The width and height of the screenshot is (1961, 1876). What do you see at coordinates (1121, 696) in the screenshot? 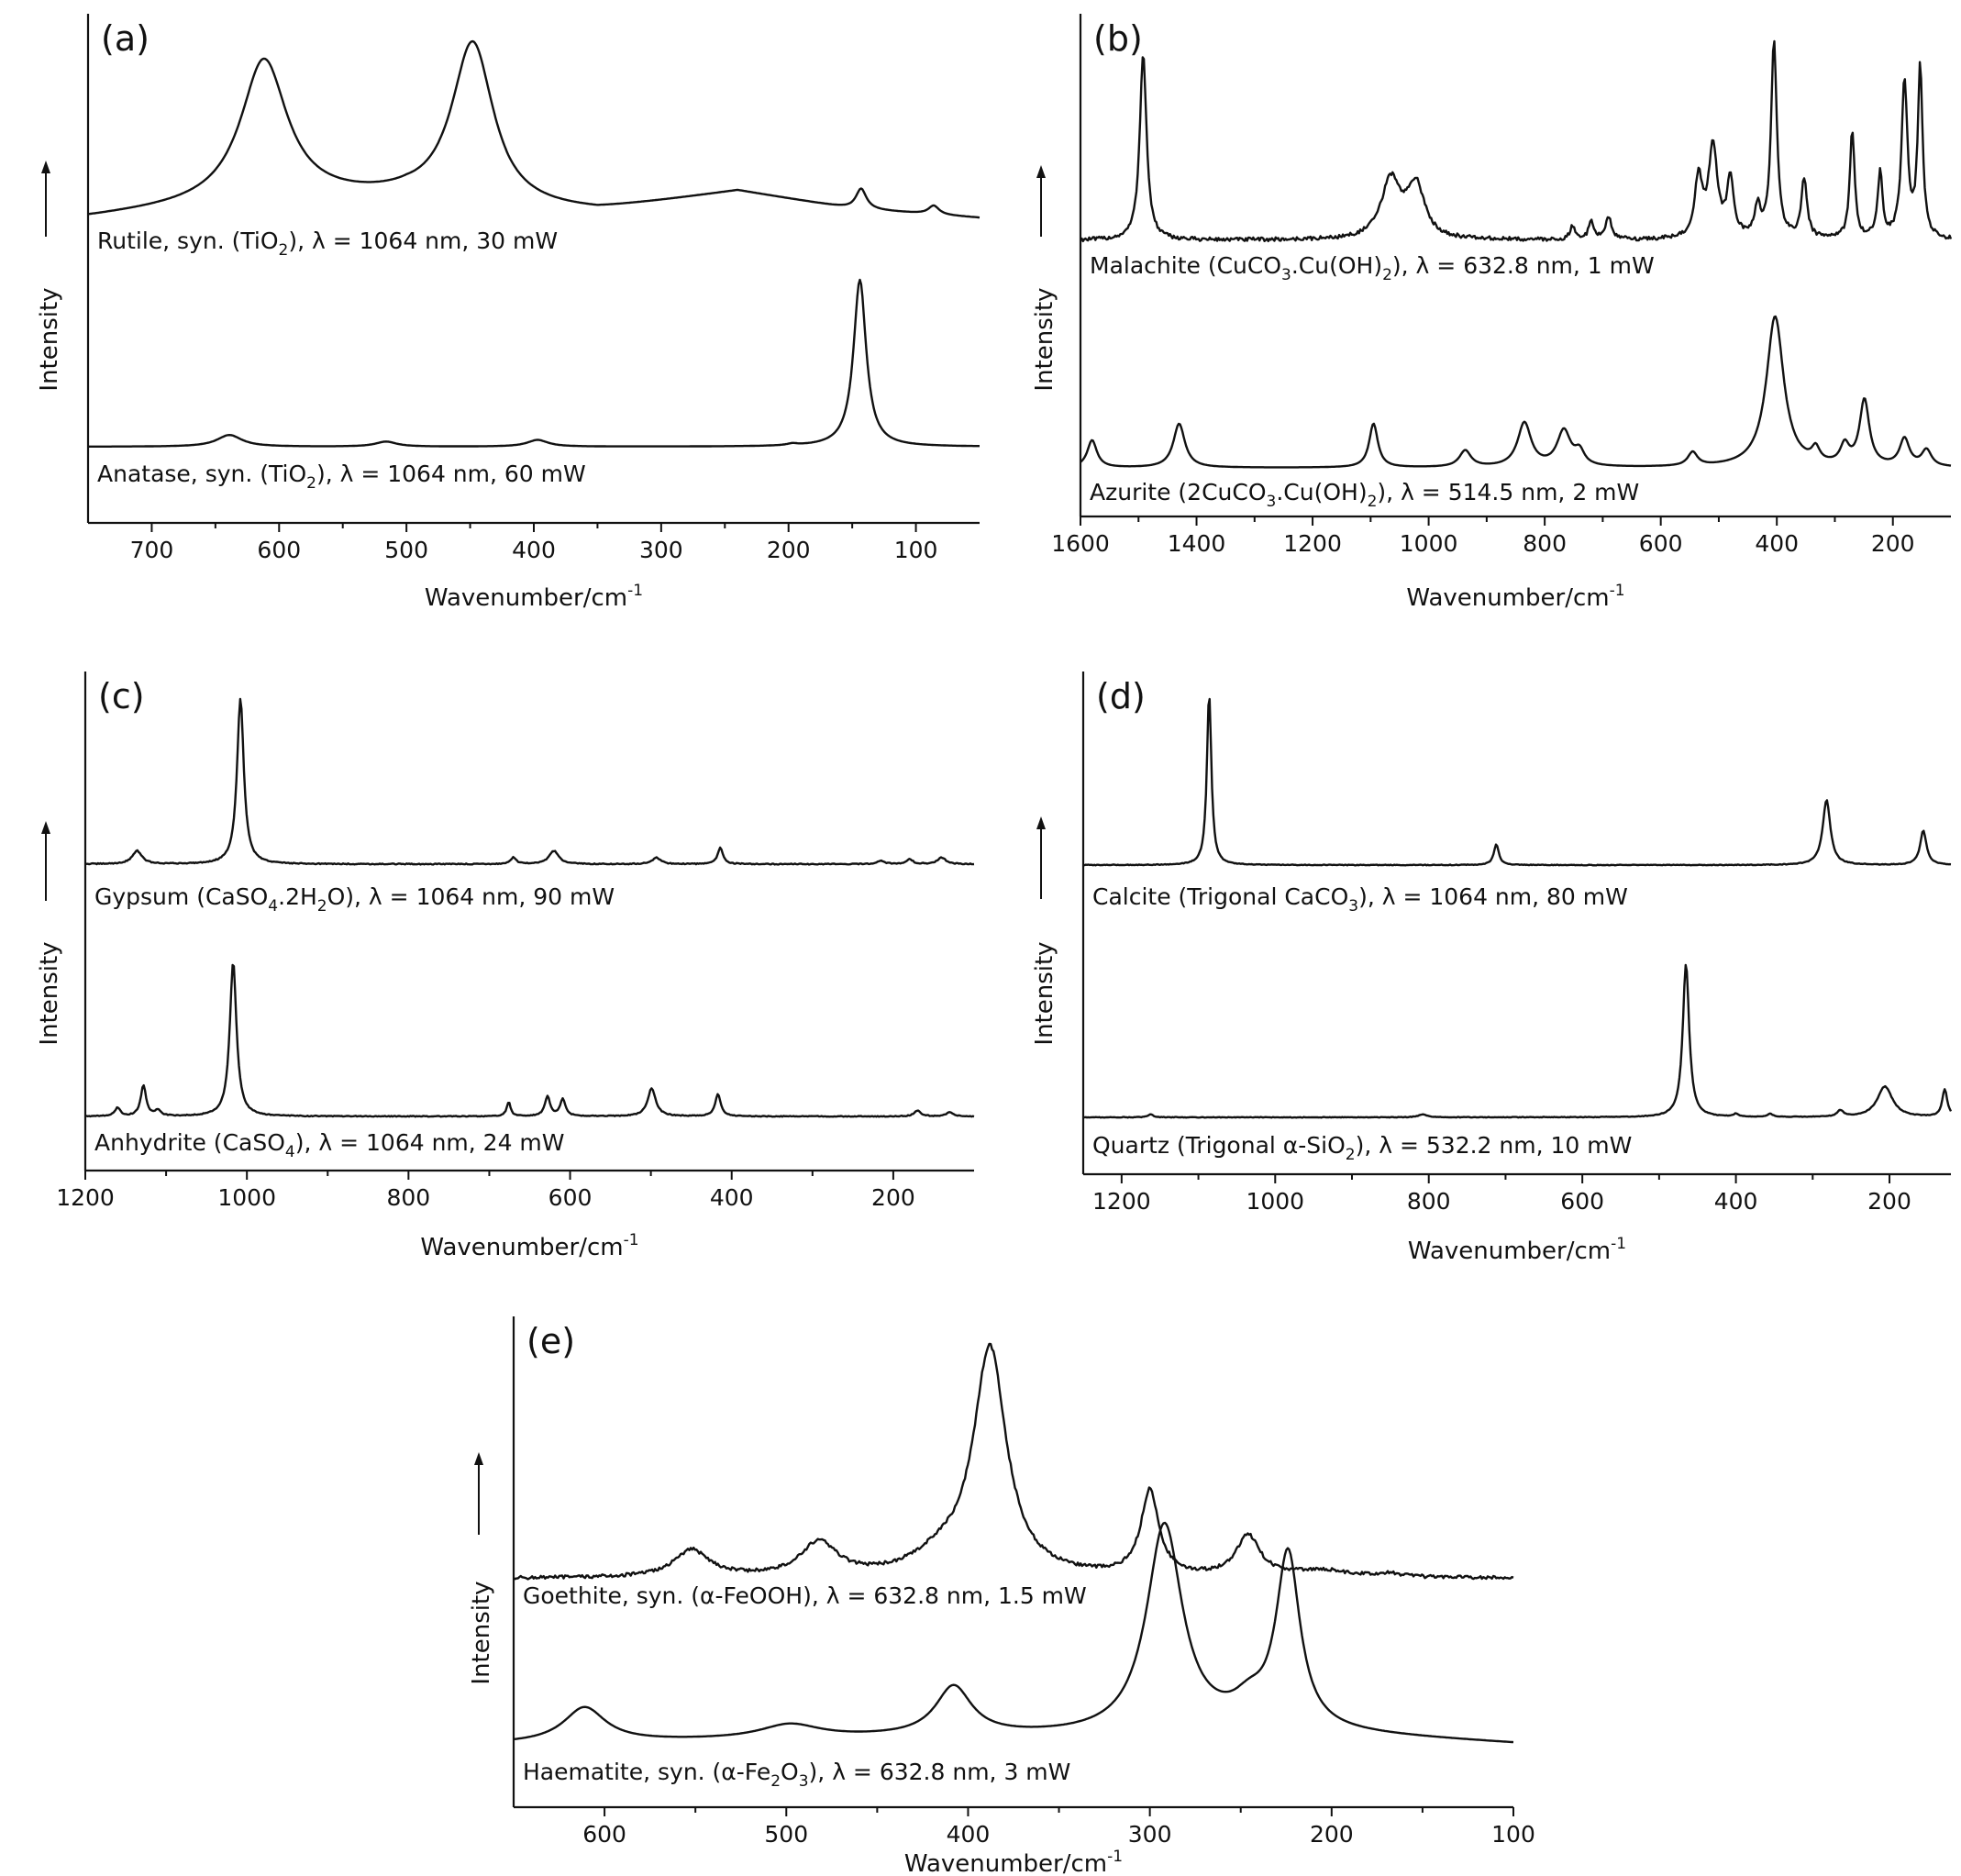
I see `panel-letter: (d)` at bounding box center [1121, 696].